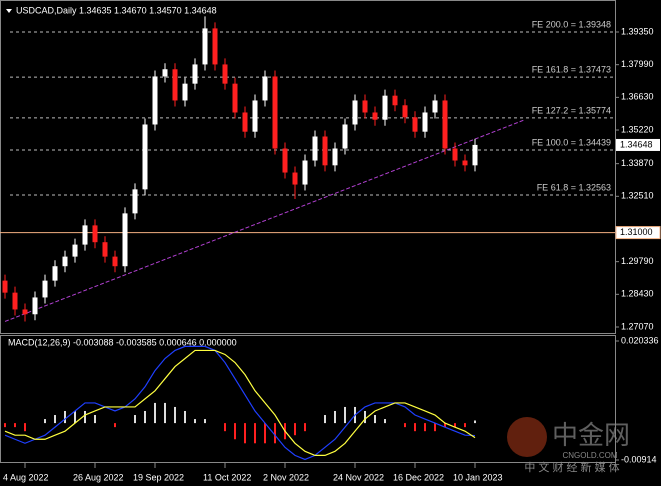 This screenshot has height=486, width=661. I want to click on h-line-box, so click(638, 233).